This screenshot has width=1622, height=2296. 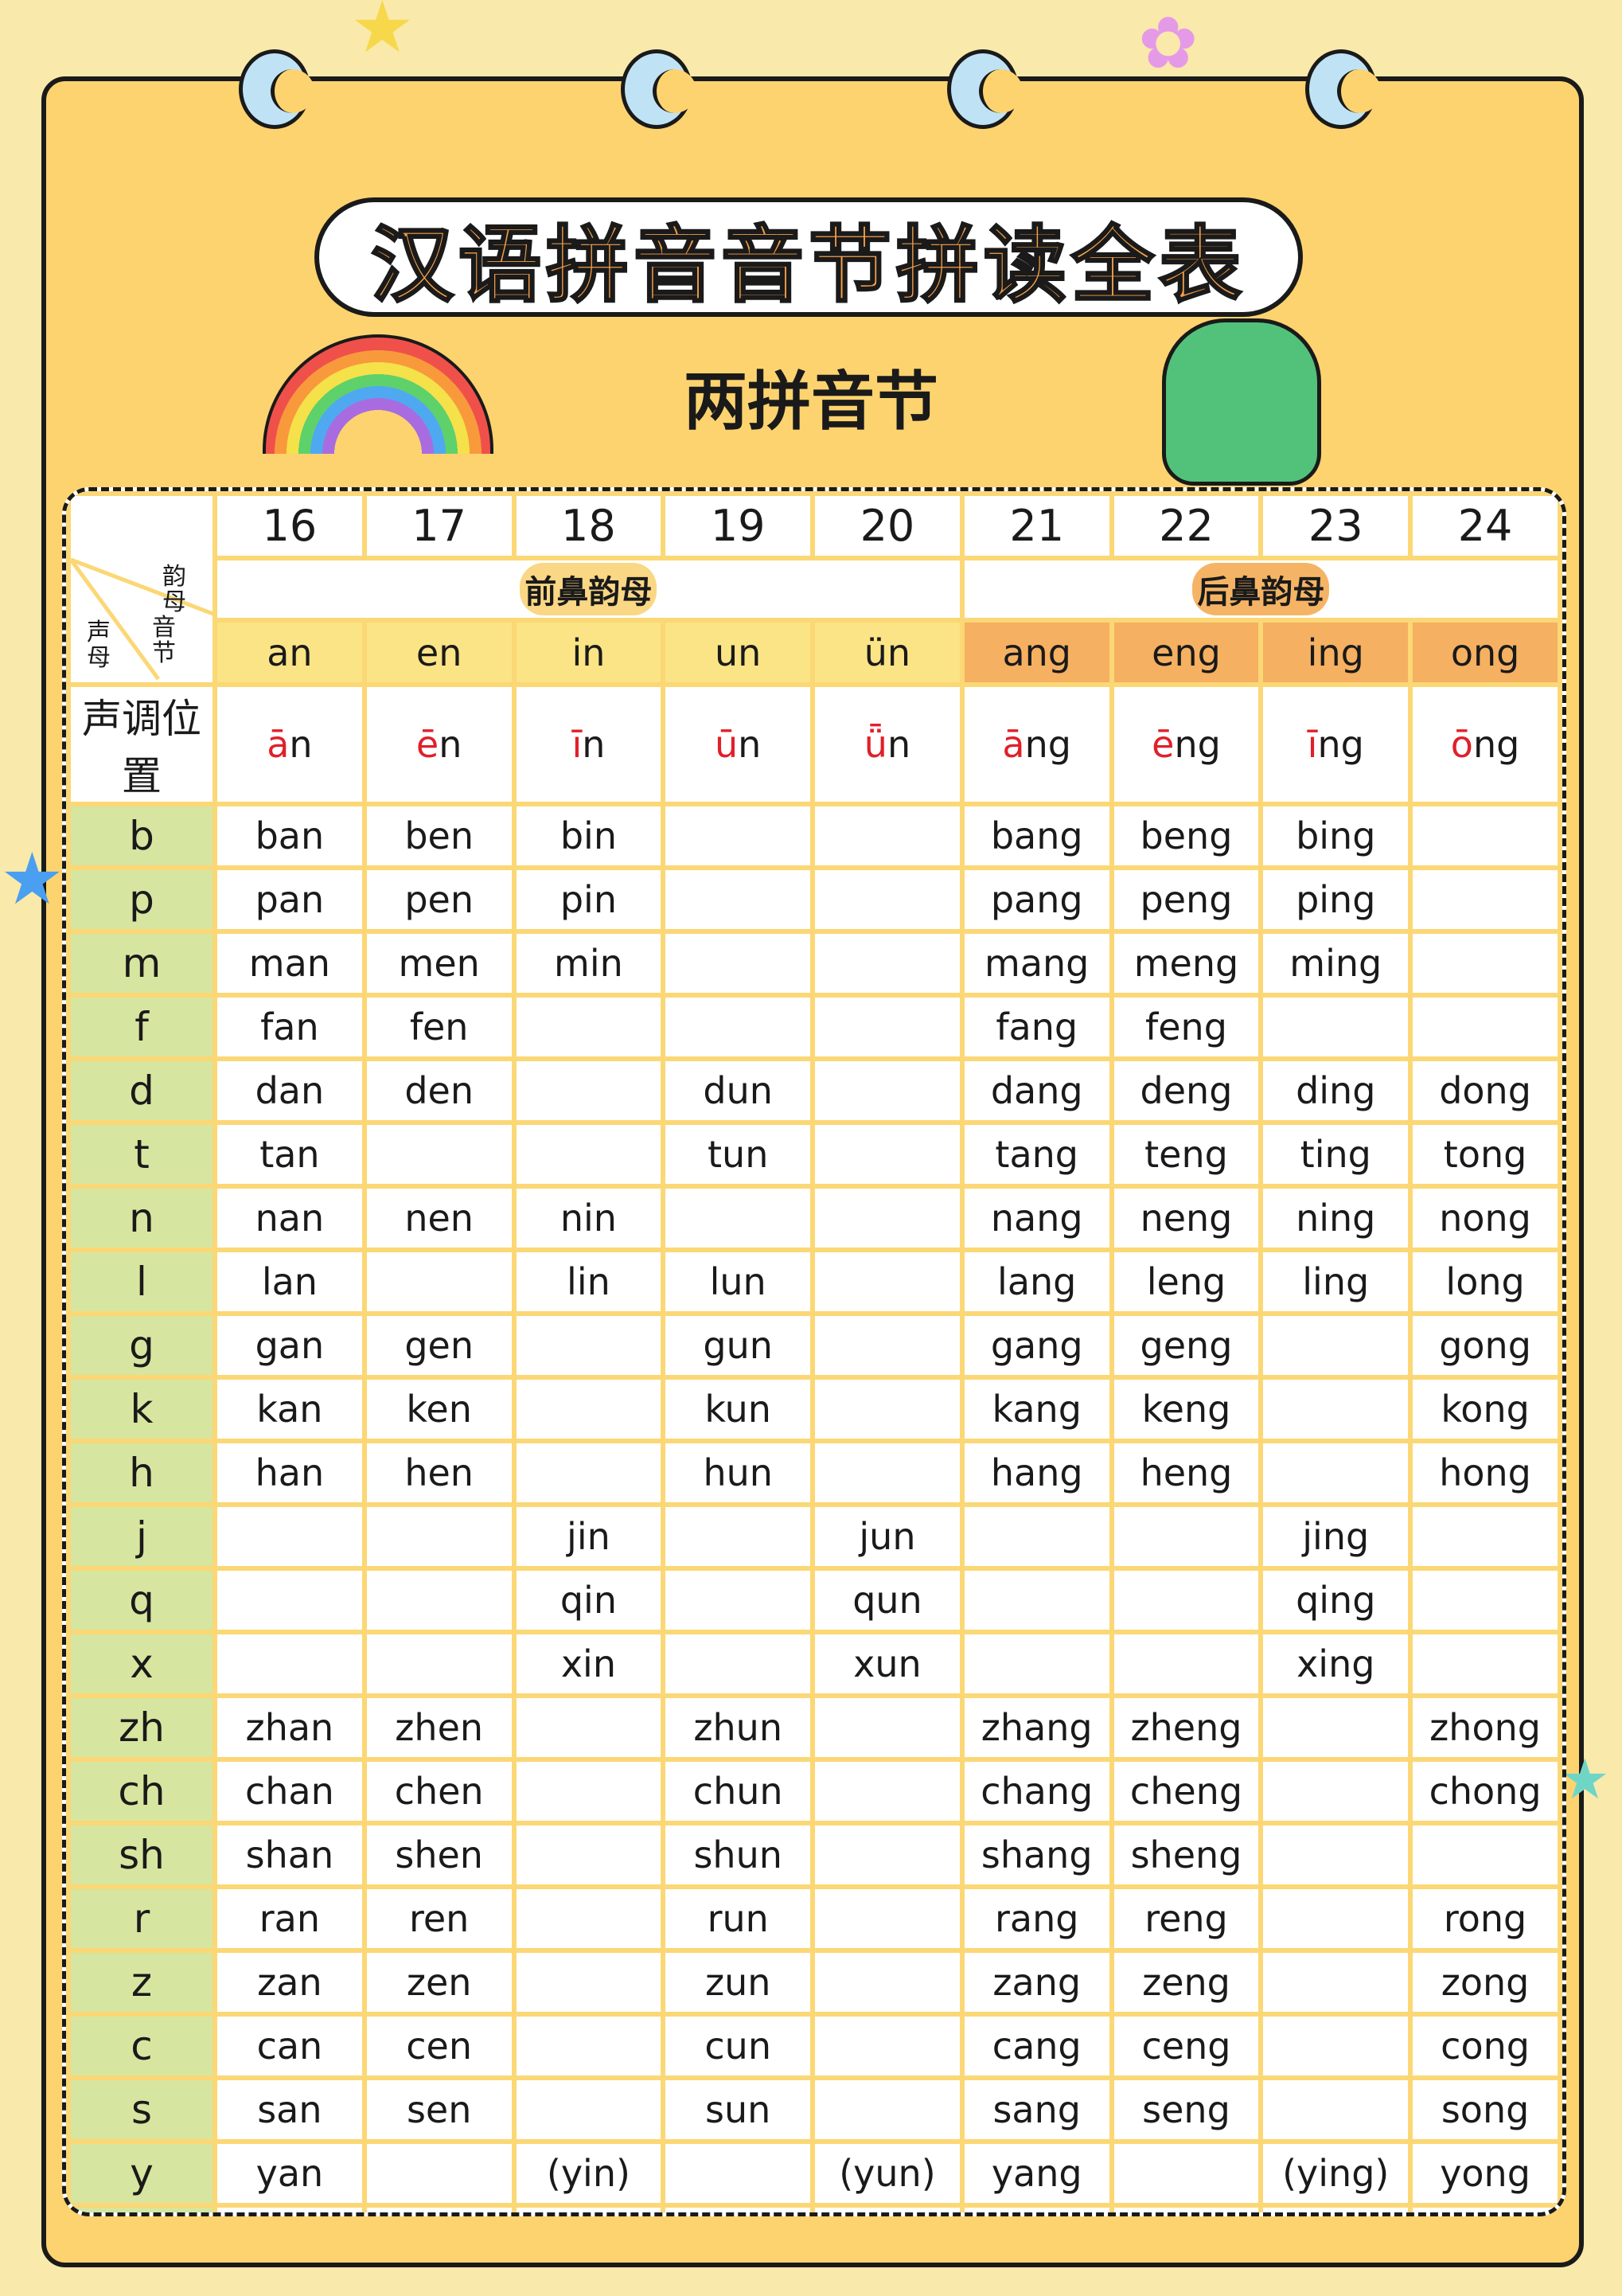 I want to click on syllable-cell: lun, so click(x=739, y=1282).